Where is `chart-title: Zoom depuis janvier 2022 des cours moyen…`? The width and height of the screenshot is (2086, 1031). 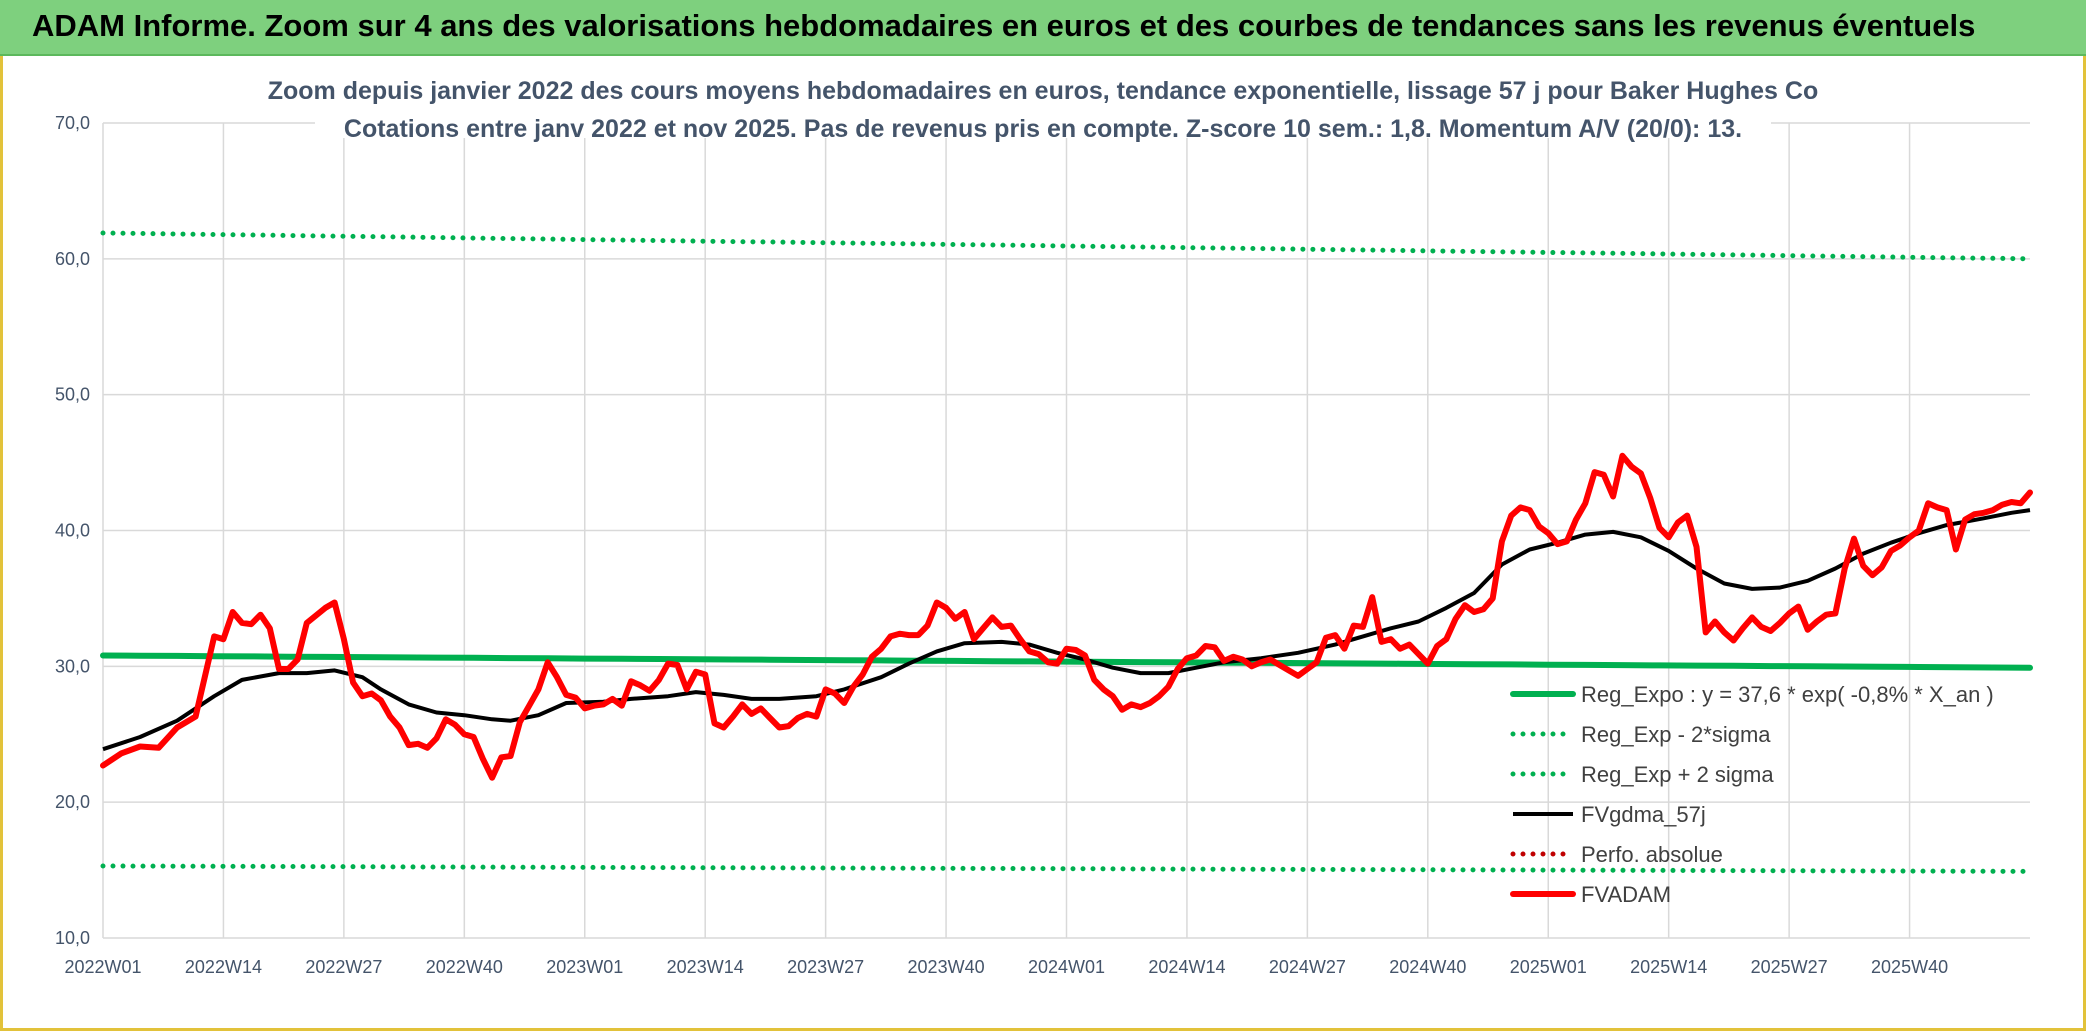 chart-title: Zoom depuis janvier 2022 des cours moyen… is located at coordinates (1043, 91).